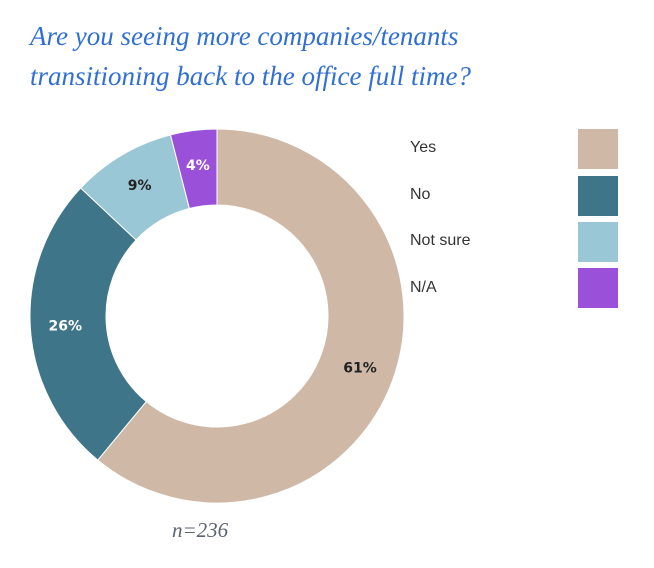 Image resolution: width=654 pixels, height=568 pixels. I want to click on chart-title-line-1: Are you seeing more companies/tenants, so click(244, 36).